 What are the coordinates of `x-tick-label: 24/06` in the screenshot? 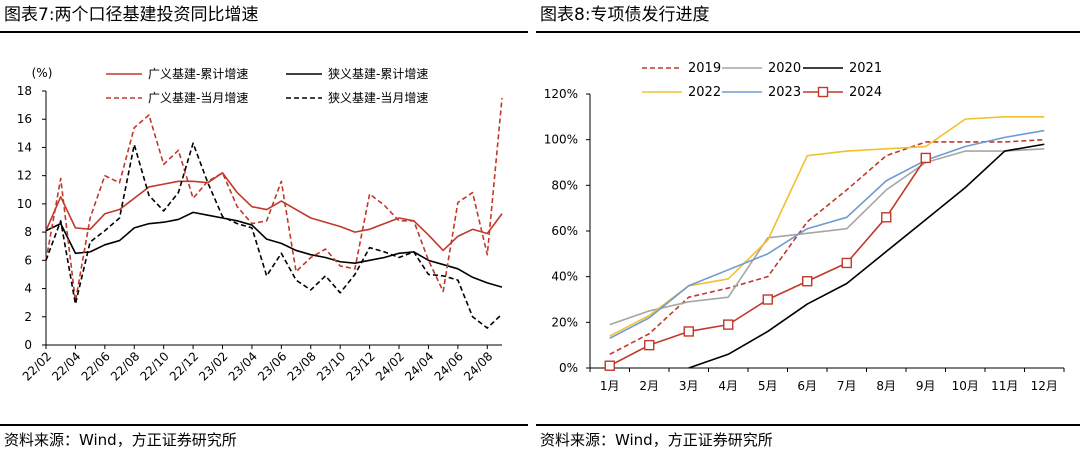 It's located at (449, 366).